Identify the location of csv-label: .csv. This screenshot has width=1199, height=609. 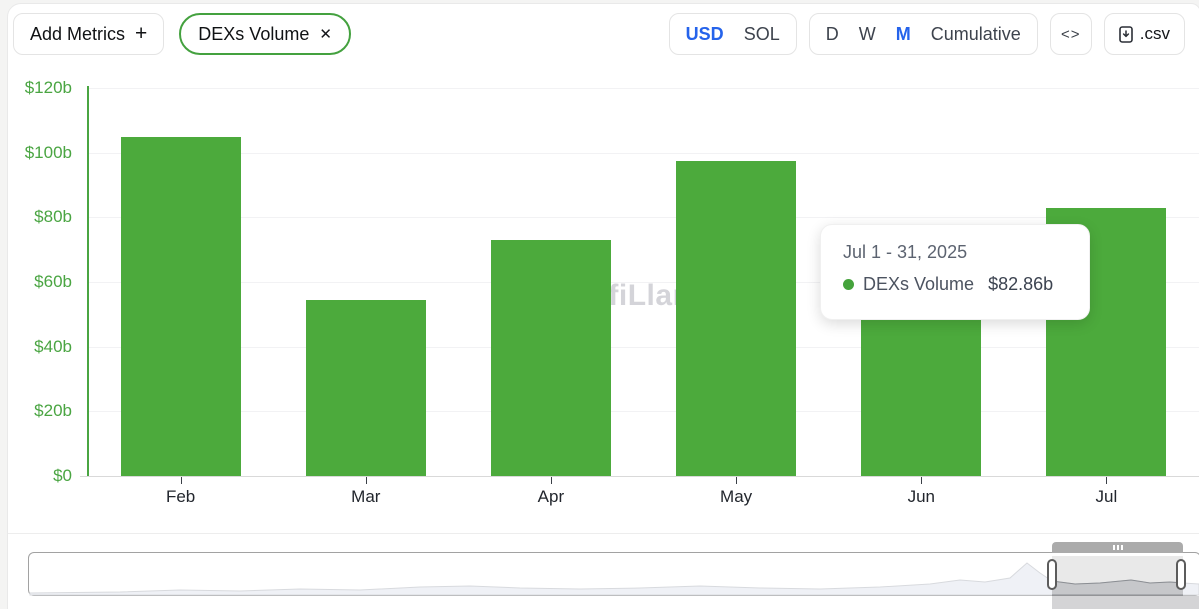
(1154, 33).